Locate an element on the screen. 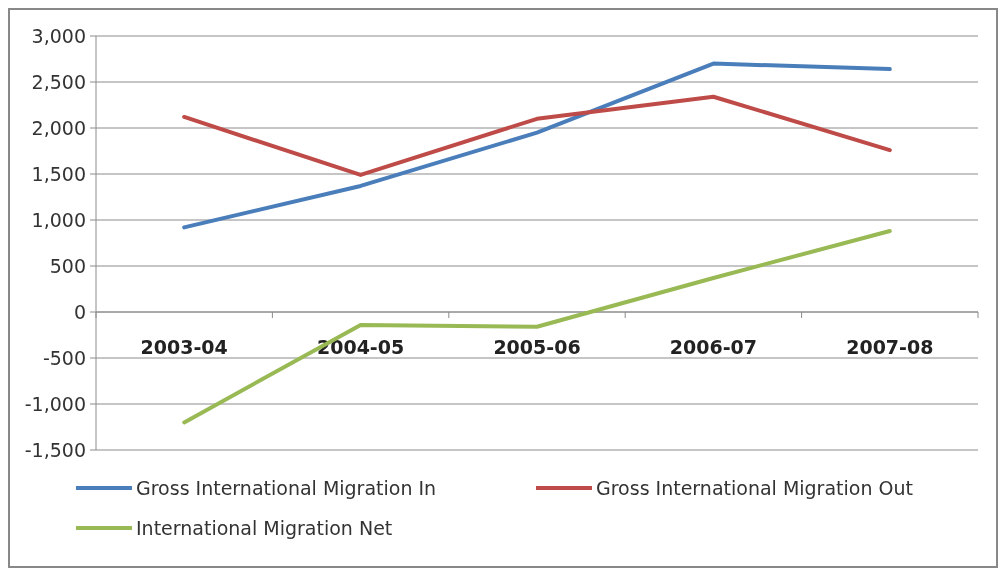 This screenshot has height=575, width=1008. y-tick-label: -1,500 is located at coordinates (55, 449).